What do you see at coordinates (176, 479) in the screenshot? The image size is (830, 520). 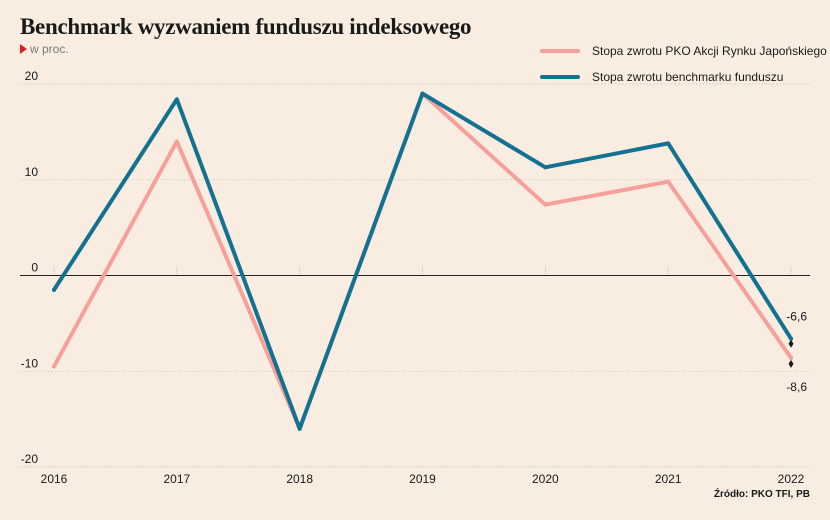 I see `x-tick-label: 2017` at bounding box center [176, 479].